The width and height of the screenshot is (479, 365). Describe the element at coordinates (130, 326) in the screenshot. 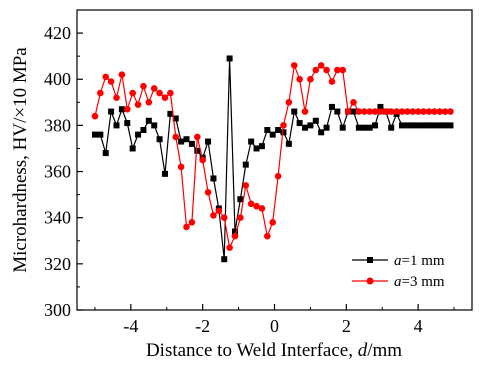

I see `x-tick-label: -4` at that location.